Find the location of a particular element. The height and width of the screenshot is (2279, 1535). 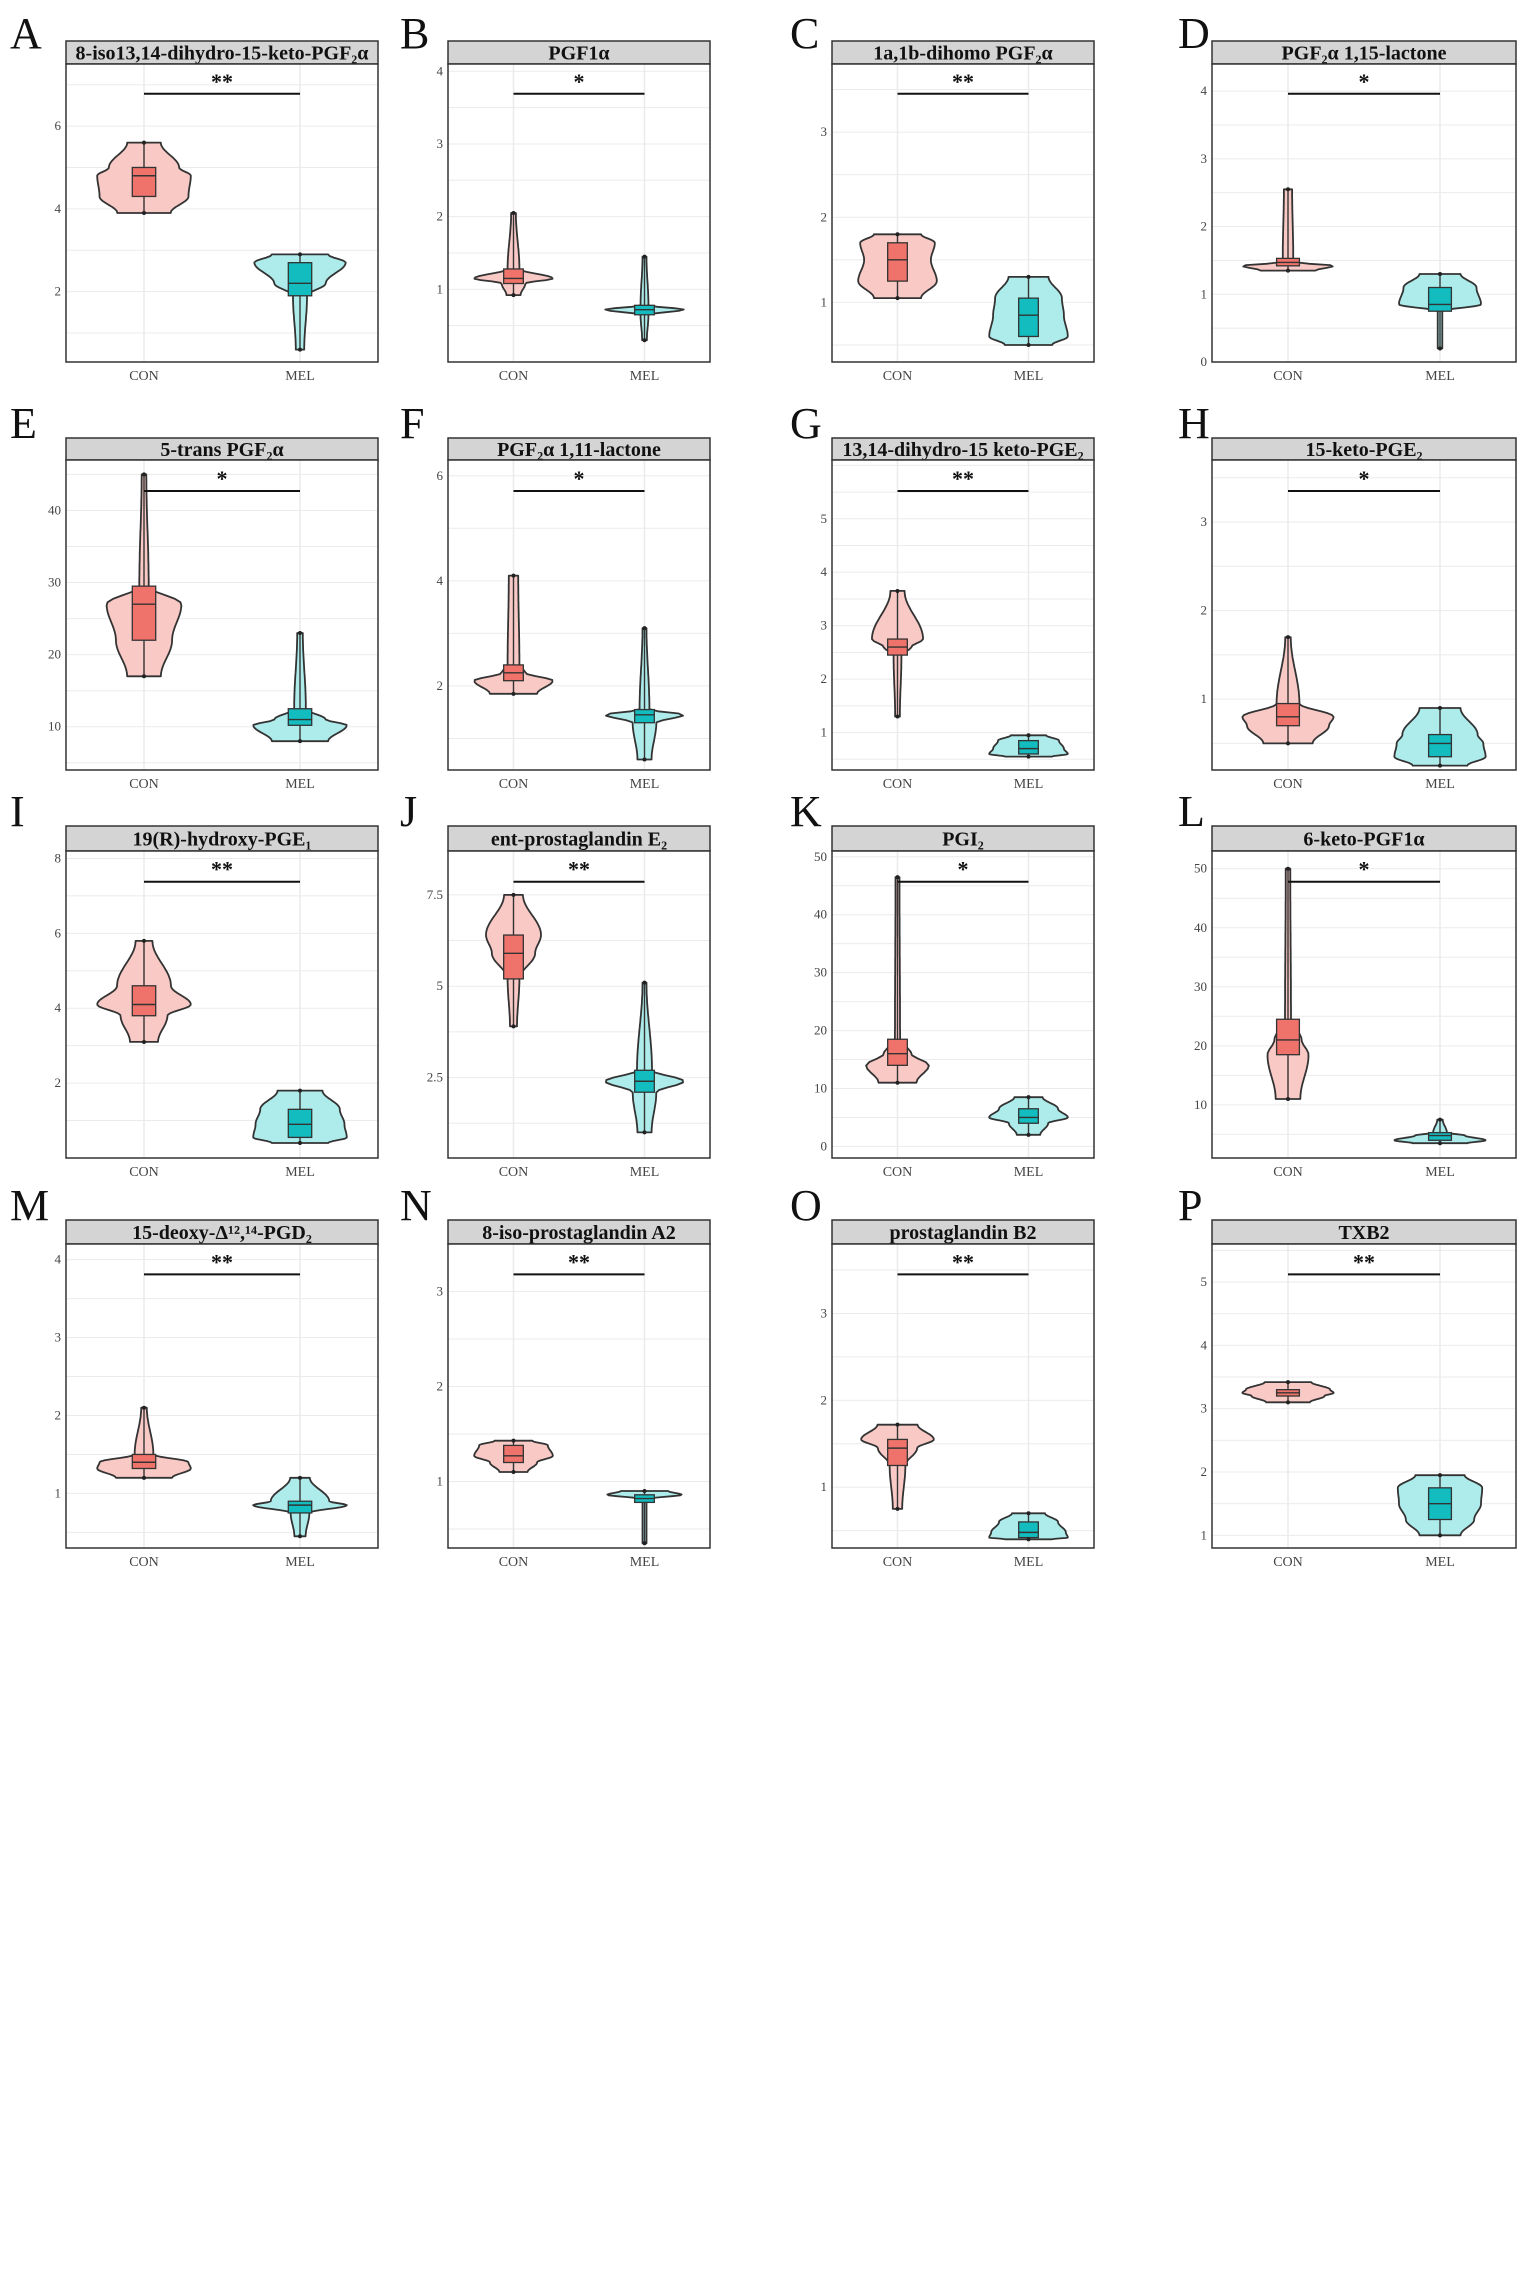

gridlines is located at coordinates (963, 1396).